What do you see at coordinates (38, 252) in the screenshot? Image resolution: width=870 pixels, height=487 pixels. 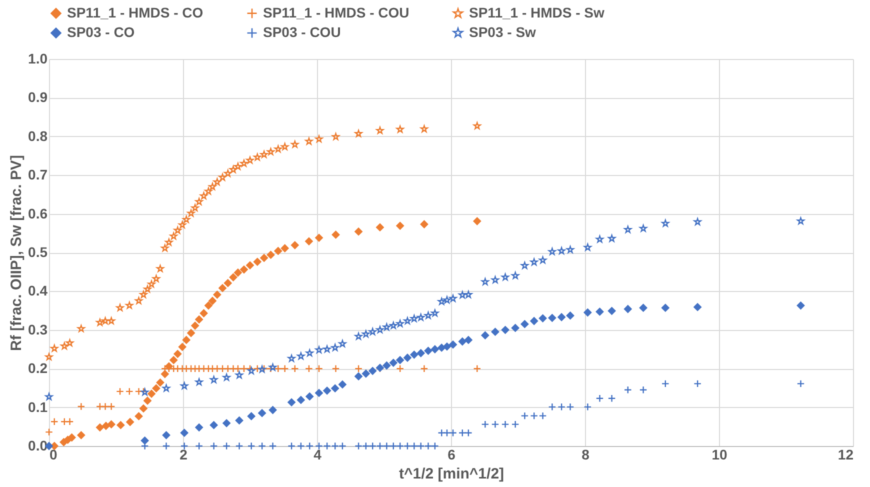 I see `y-tick-label: 0.5` at bounding box center [38, 252].